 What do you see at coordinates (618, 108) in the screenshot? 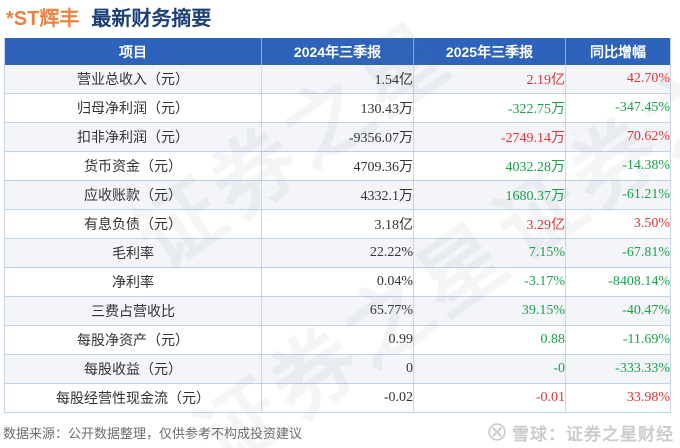
I see `row-value-yoy: -347.45%` at bounding box center [618, 108].